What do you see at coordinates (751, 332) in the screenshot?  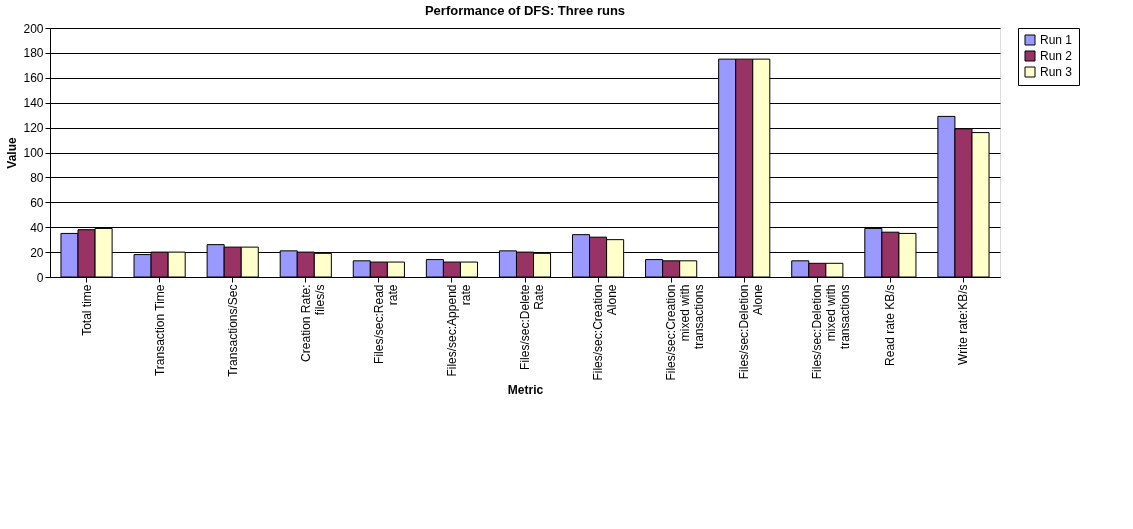 I see `x-tick-label: Files/sec:Deletion Alone` at bounding box center [751, 332].